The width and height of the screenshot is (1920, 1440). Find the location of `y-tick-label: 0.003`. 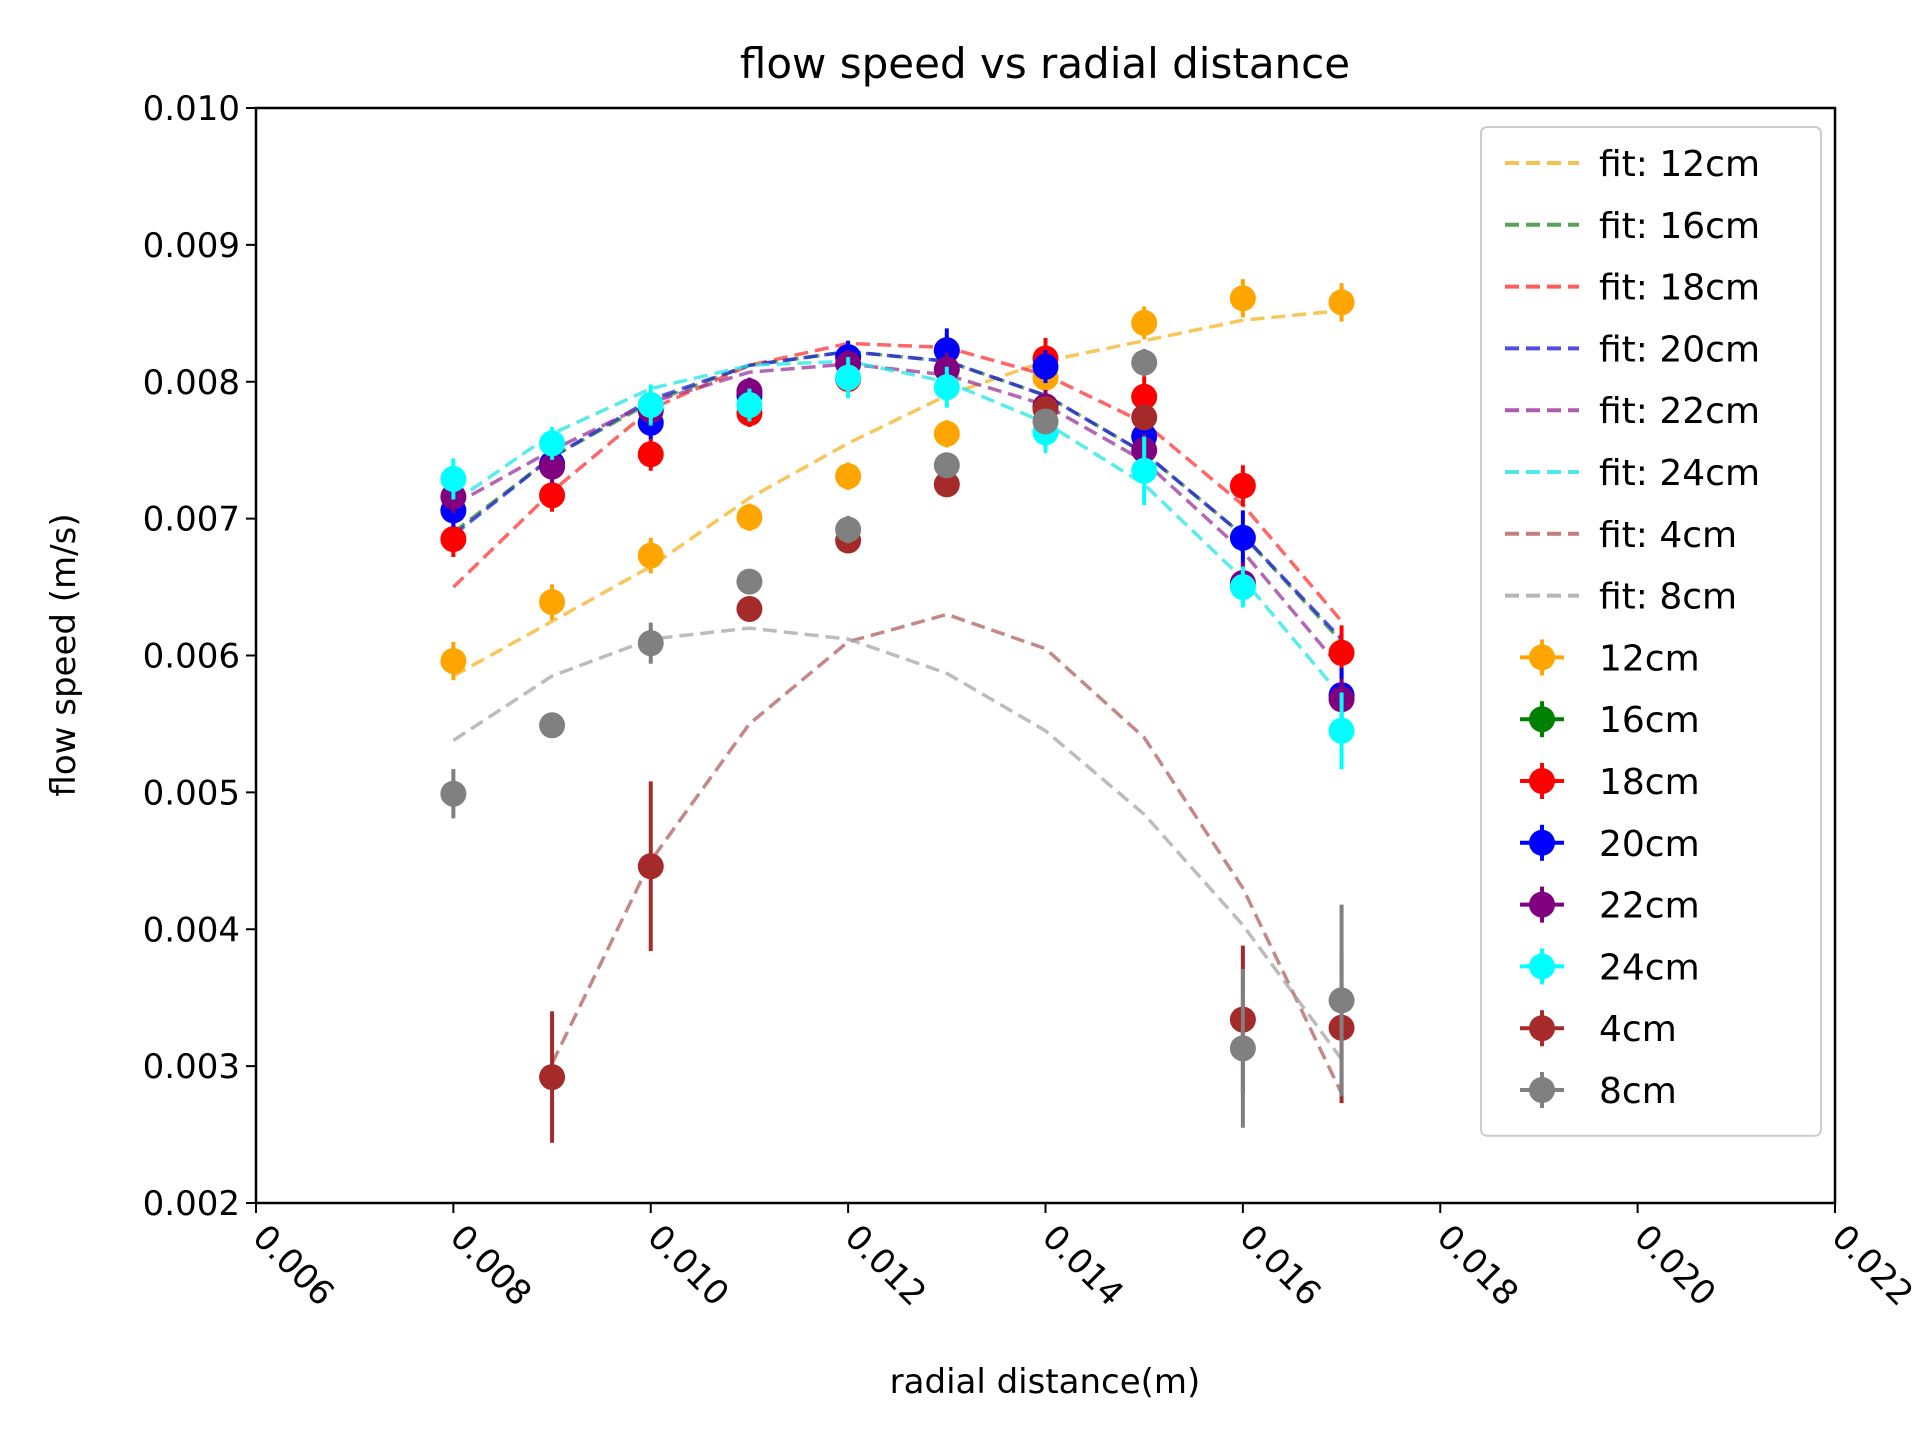

y-tick-label: 0.003 is located at coordinates (191, 1067).